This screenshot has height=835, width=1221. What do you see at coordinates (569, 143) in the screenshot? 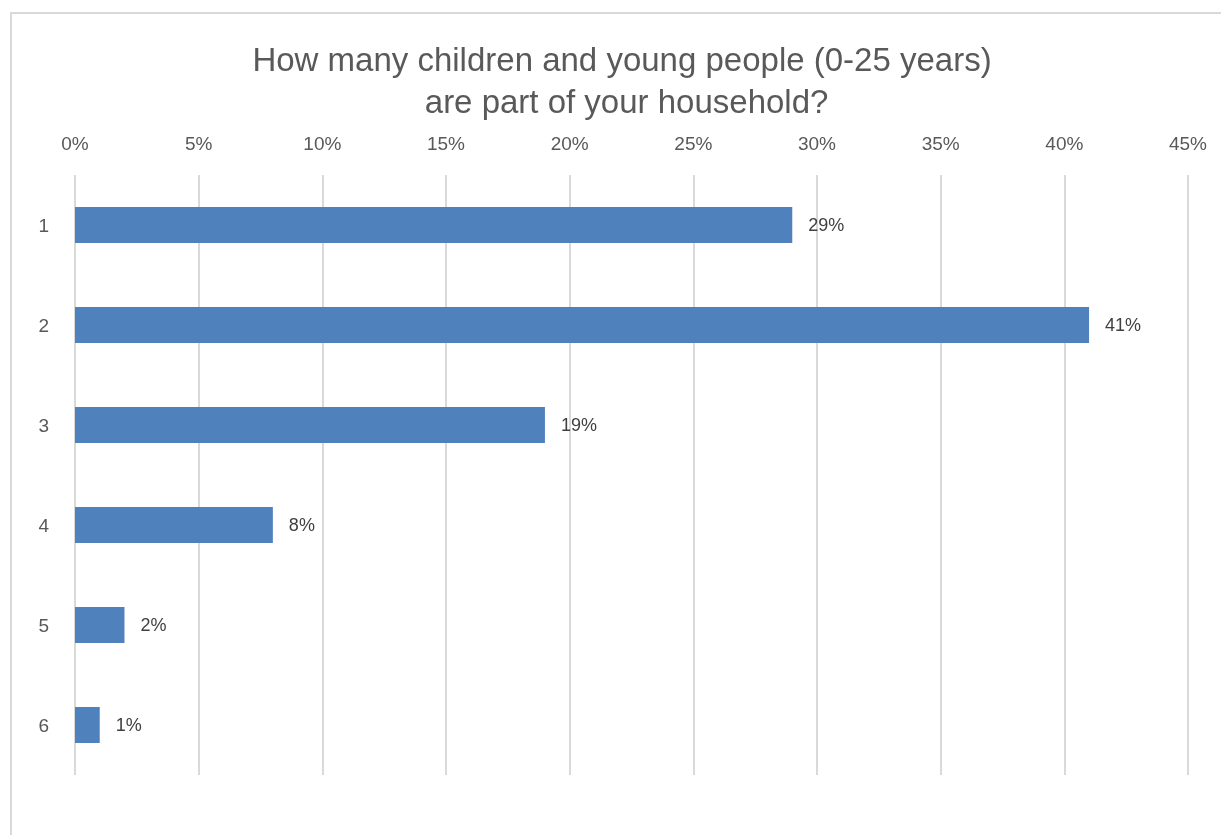
I see `x-tick-label: 20%` at bounding box center [569, 143].